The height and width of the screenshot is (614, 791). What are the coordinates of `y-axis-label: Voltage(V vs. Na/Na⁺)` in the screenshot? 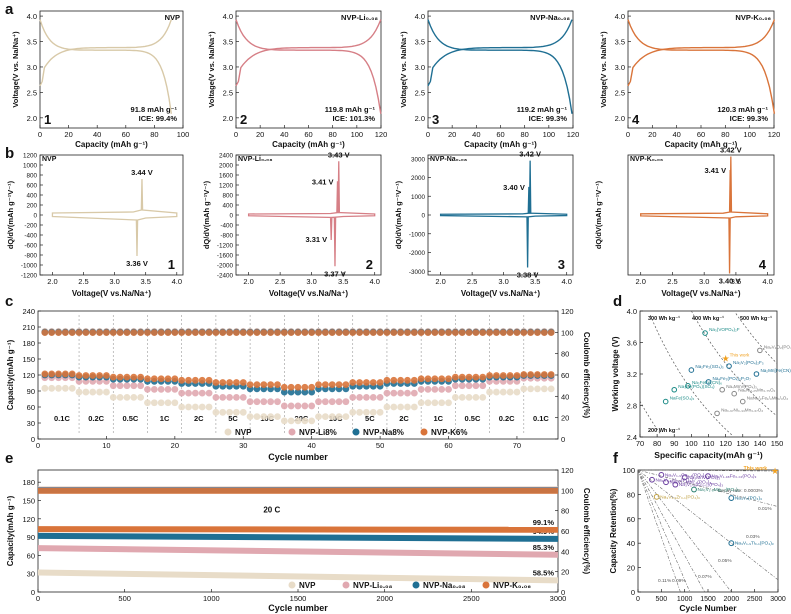 It's located at (603, 69).